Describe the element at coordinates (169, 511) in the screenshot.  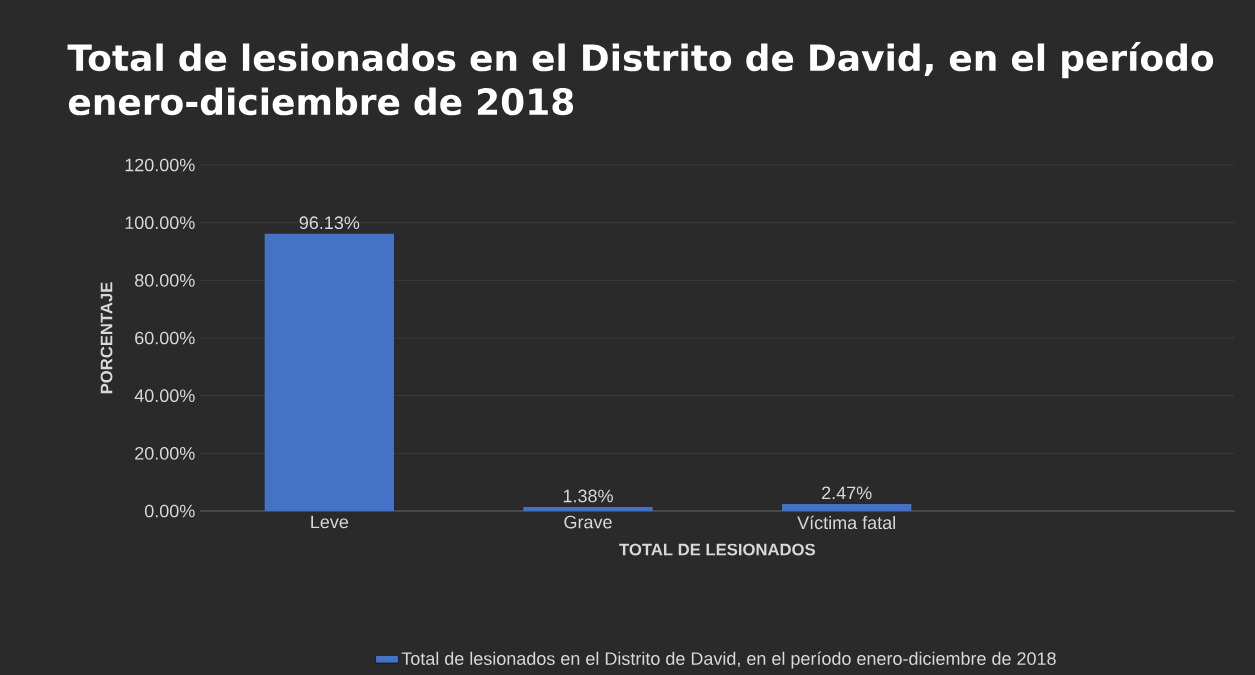
I see `y-tick-label: 0.00%` at that location.